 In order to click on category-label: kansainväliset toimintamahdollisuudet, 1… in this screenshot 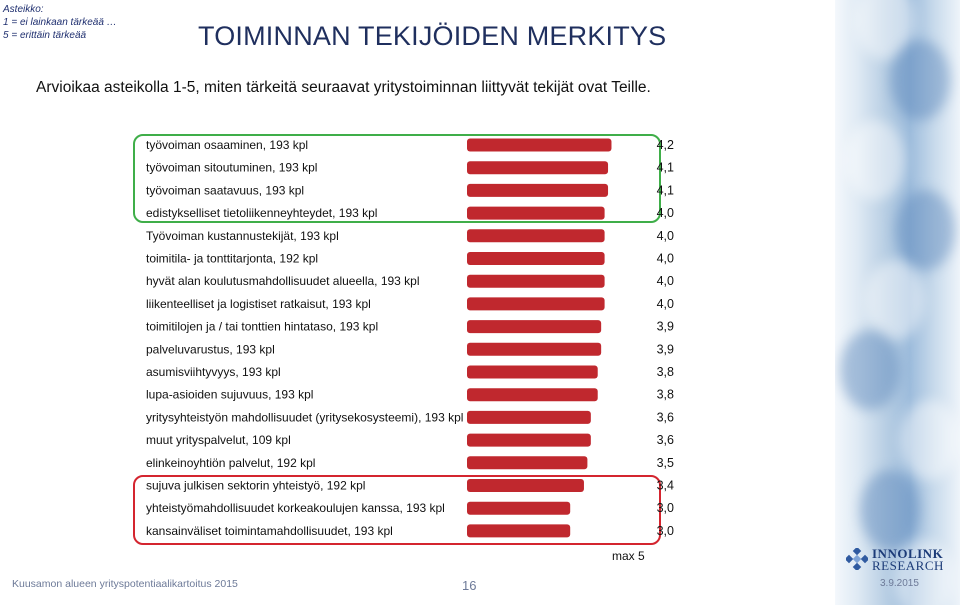, I will do `click(269, 531)`.